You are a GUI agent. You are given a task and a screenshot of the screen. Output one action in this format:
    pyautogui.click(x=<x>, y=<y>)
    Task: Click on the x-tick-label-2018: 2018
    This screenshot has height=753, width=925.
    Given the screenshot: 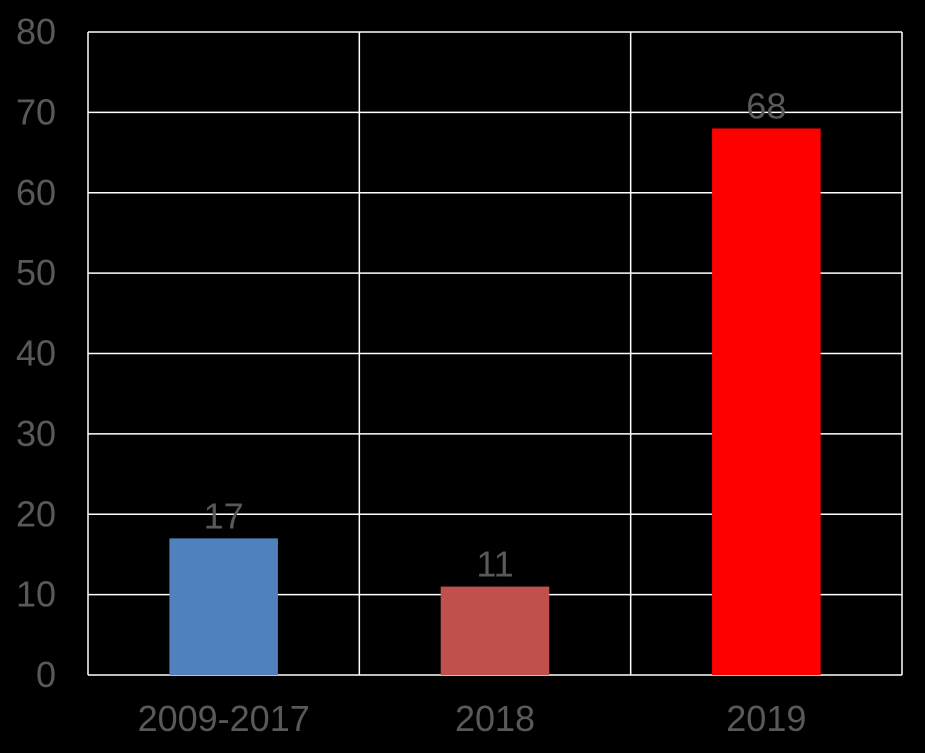 What is the action you would take?
    pyautogui.click(x=495, y=718)
    